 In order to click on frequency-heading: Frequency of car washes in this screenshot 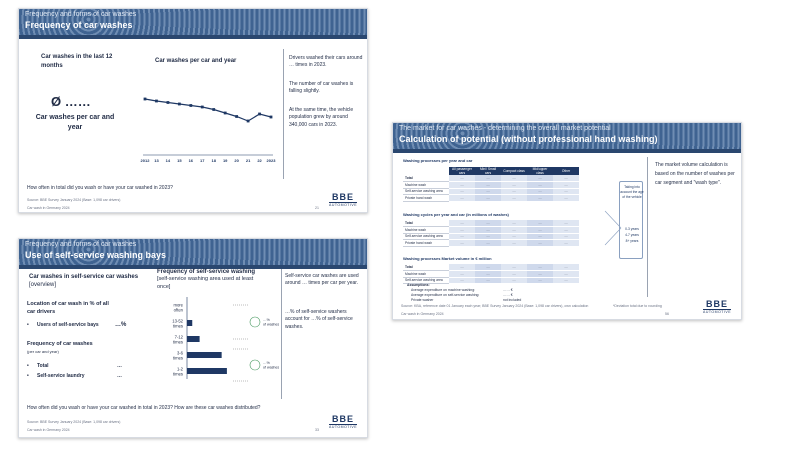, I will do `click(60, 344)`.